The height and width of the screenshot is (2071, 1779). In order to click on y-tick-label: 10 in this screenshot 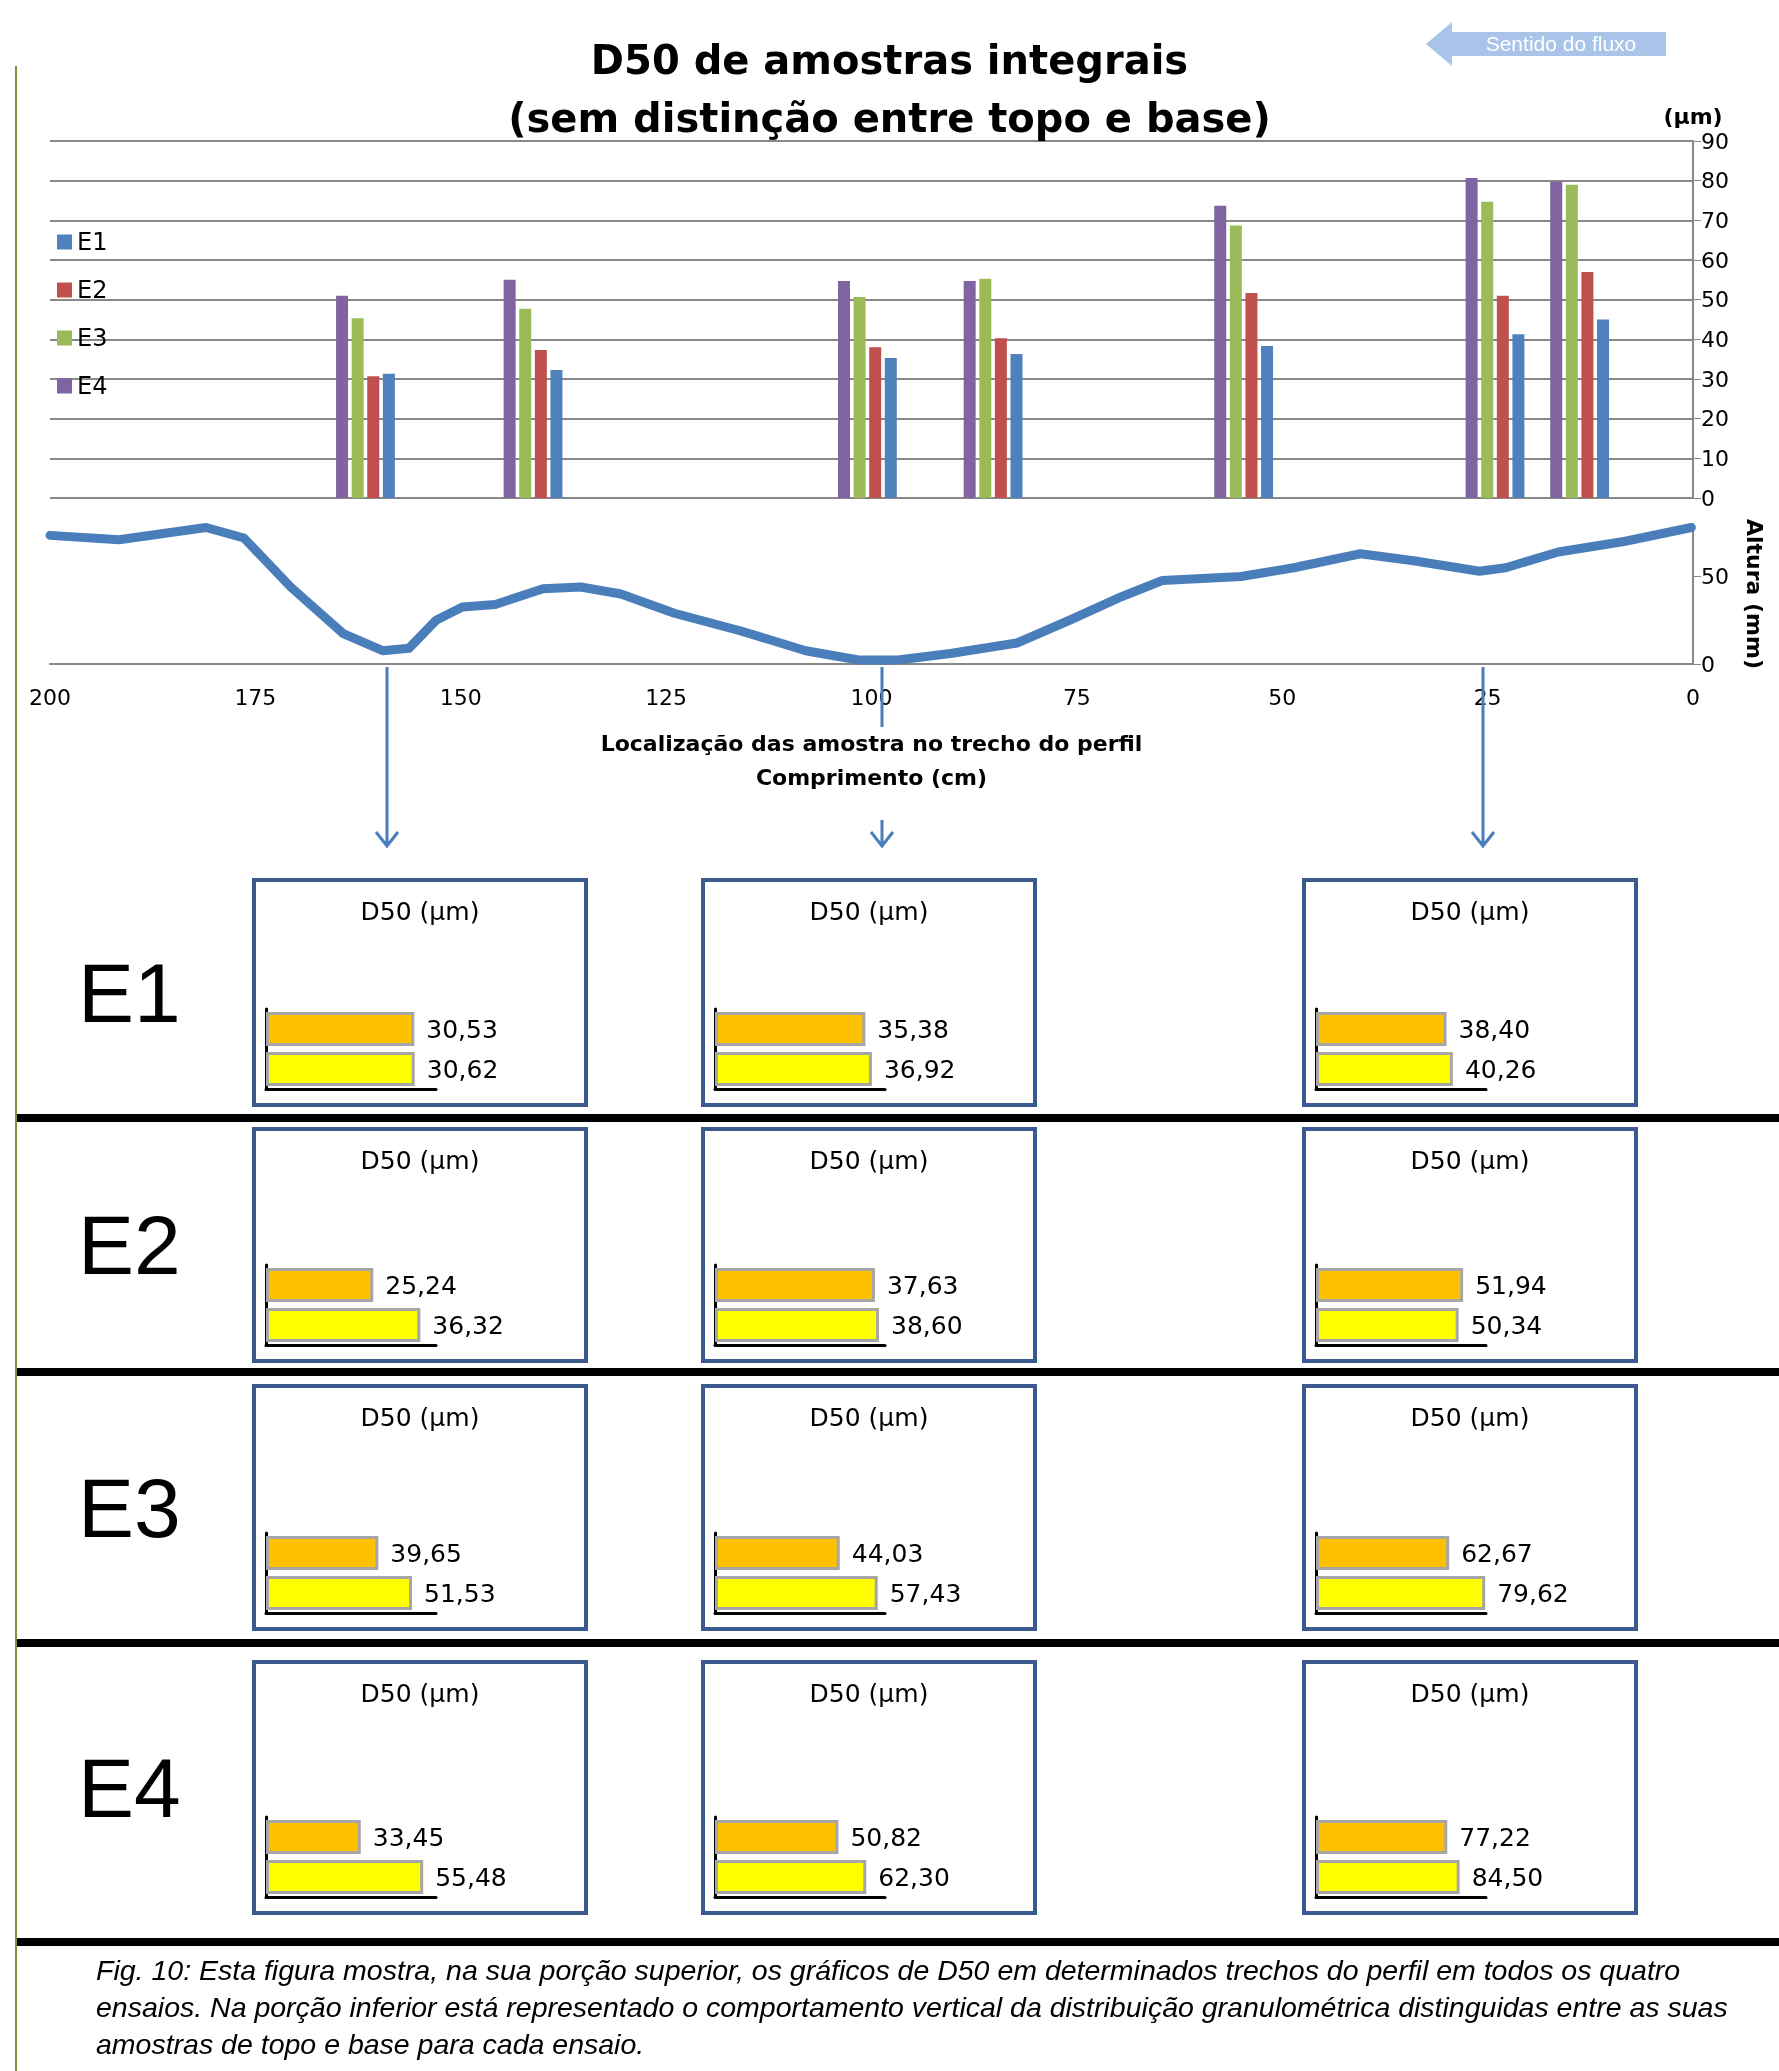, I will do `click(1715, 458)`.